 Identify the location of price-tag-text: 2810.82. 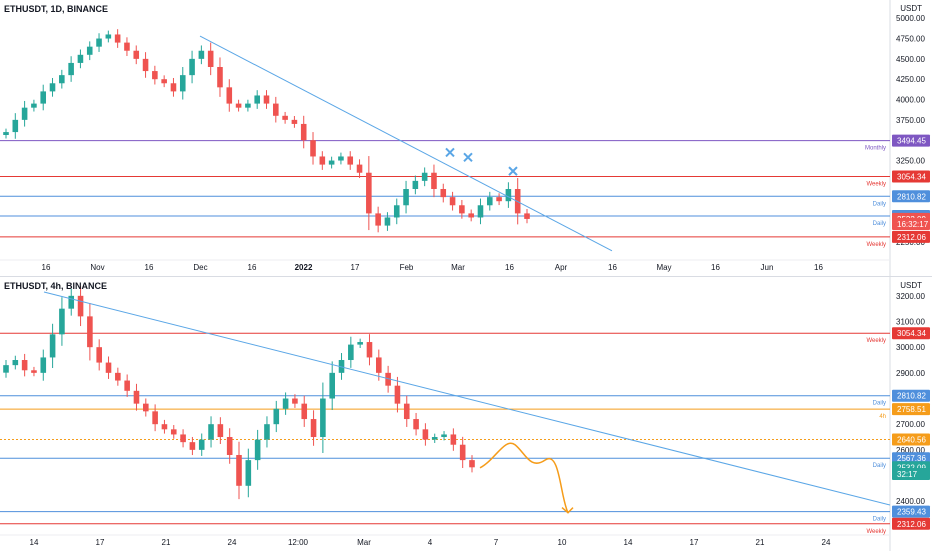
(911, 396).